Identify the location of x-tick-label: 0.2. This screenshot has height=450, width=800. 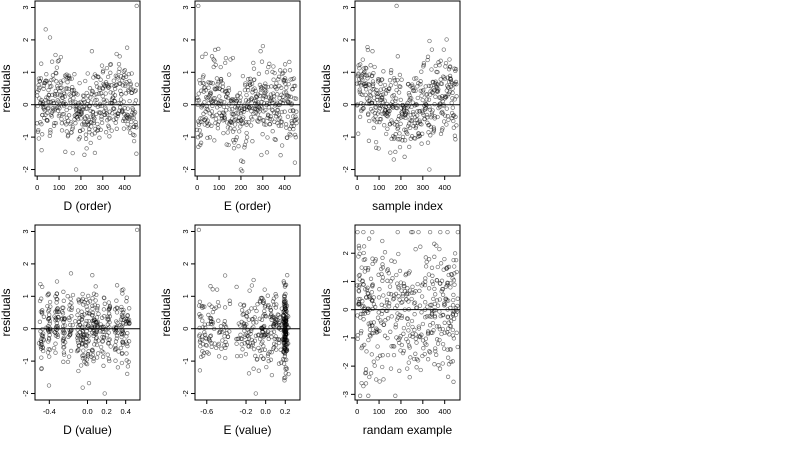
(106, 411).